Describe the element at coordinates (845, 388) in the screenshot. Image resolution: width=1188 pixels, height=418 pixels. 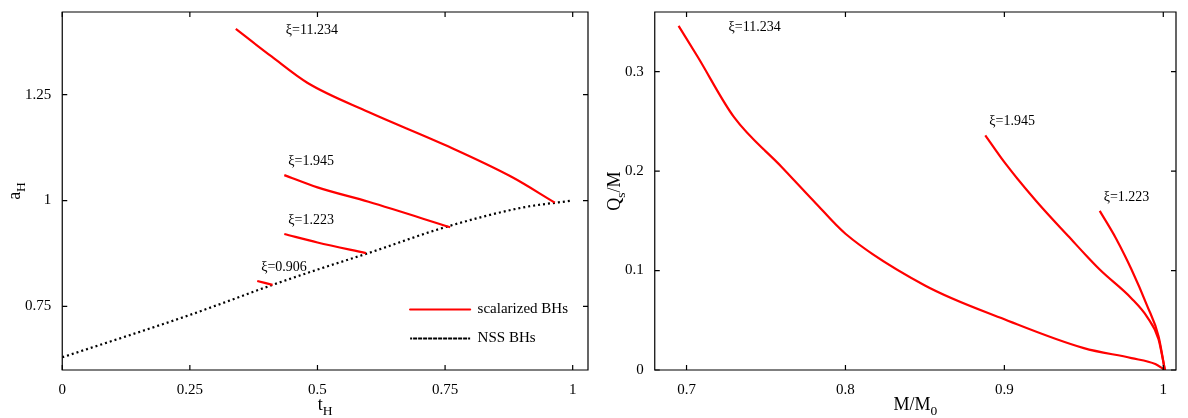
I see `x-tick-label: 0.8` at that location.